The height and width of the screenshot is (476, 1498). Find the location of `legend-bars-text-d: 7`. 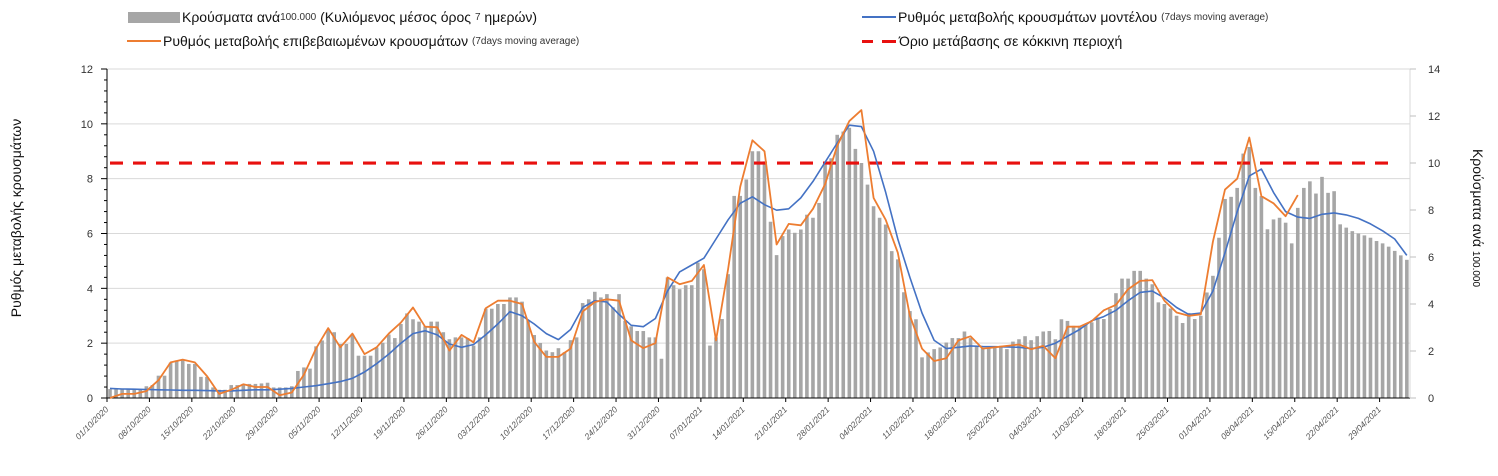

legend-bars-text-d: 7 is located at coordinates (477, 17).